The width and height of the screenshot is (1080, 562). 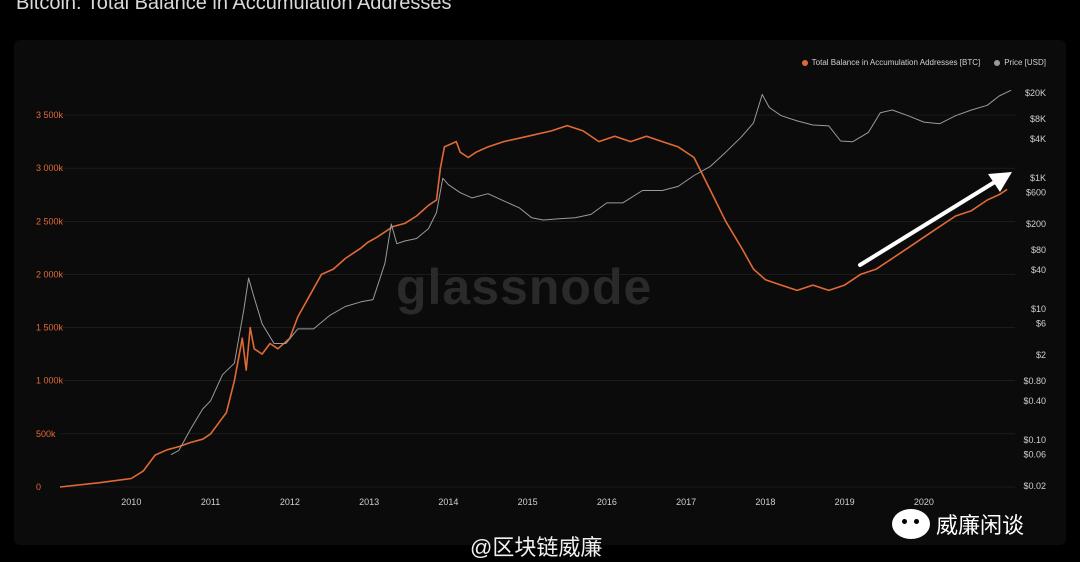 What do you see at coordinates (50, 168) in the screenshot?
I see `left-tick-label: 3 000k` at bounding box center [50, 168].